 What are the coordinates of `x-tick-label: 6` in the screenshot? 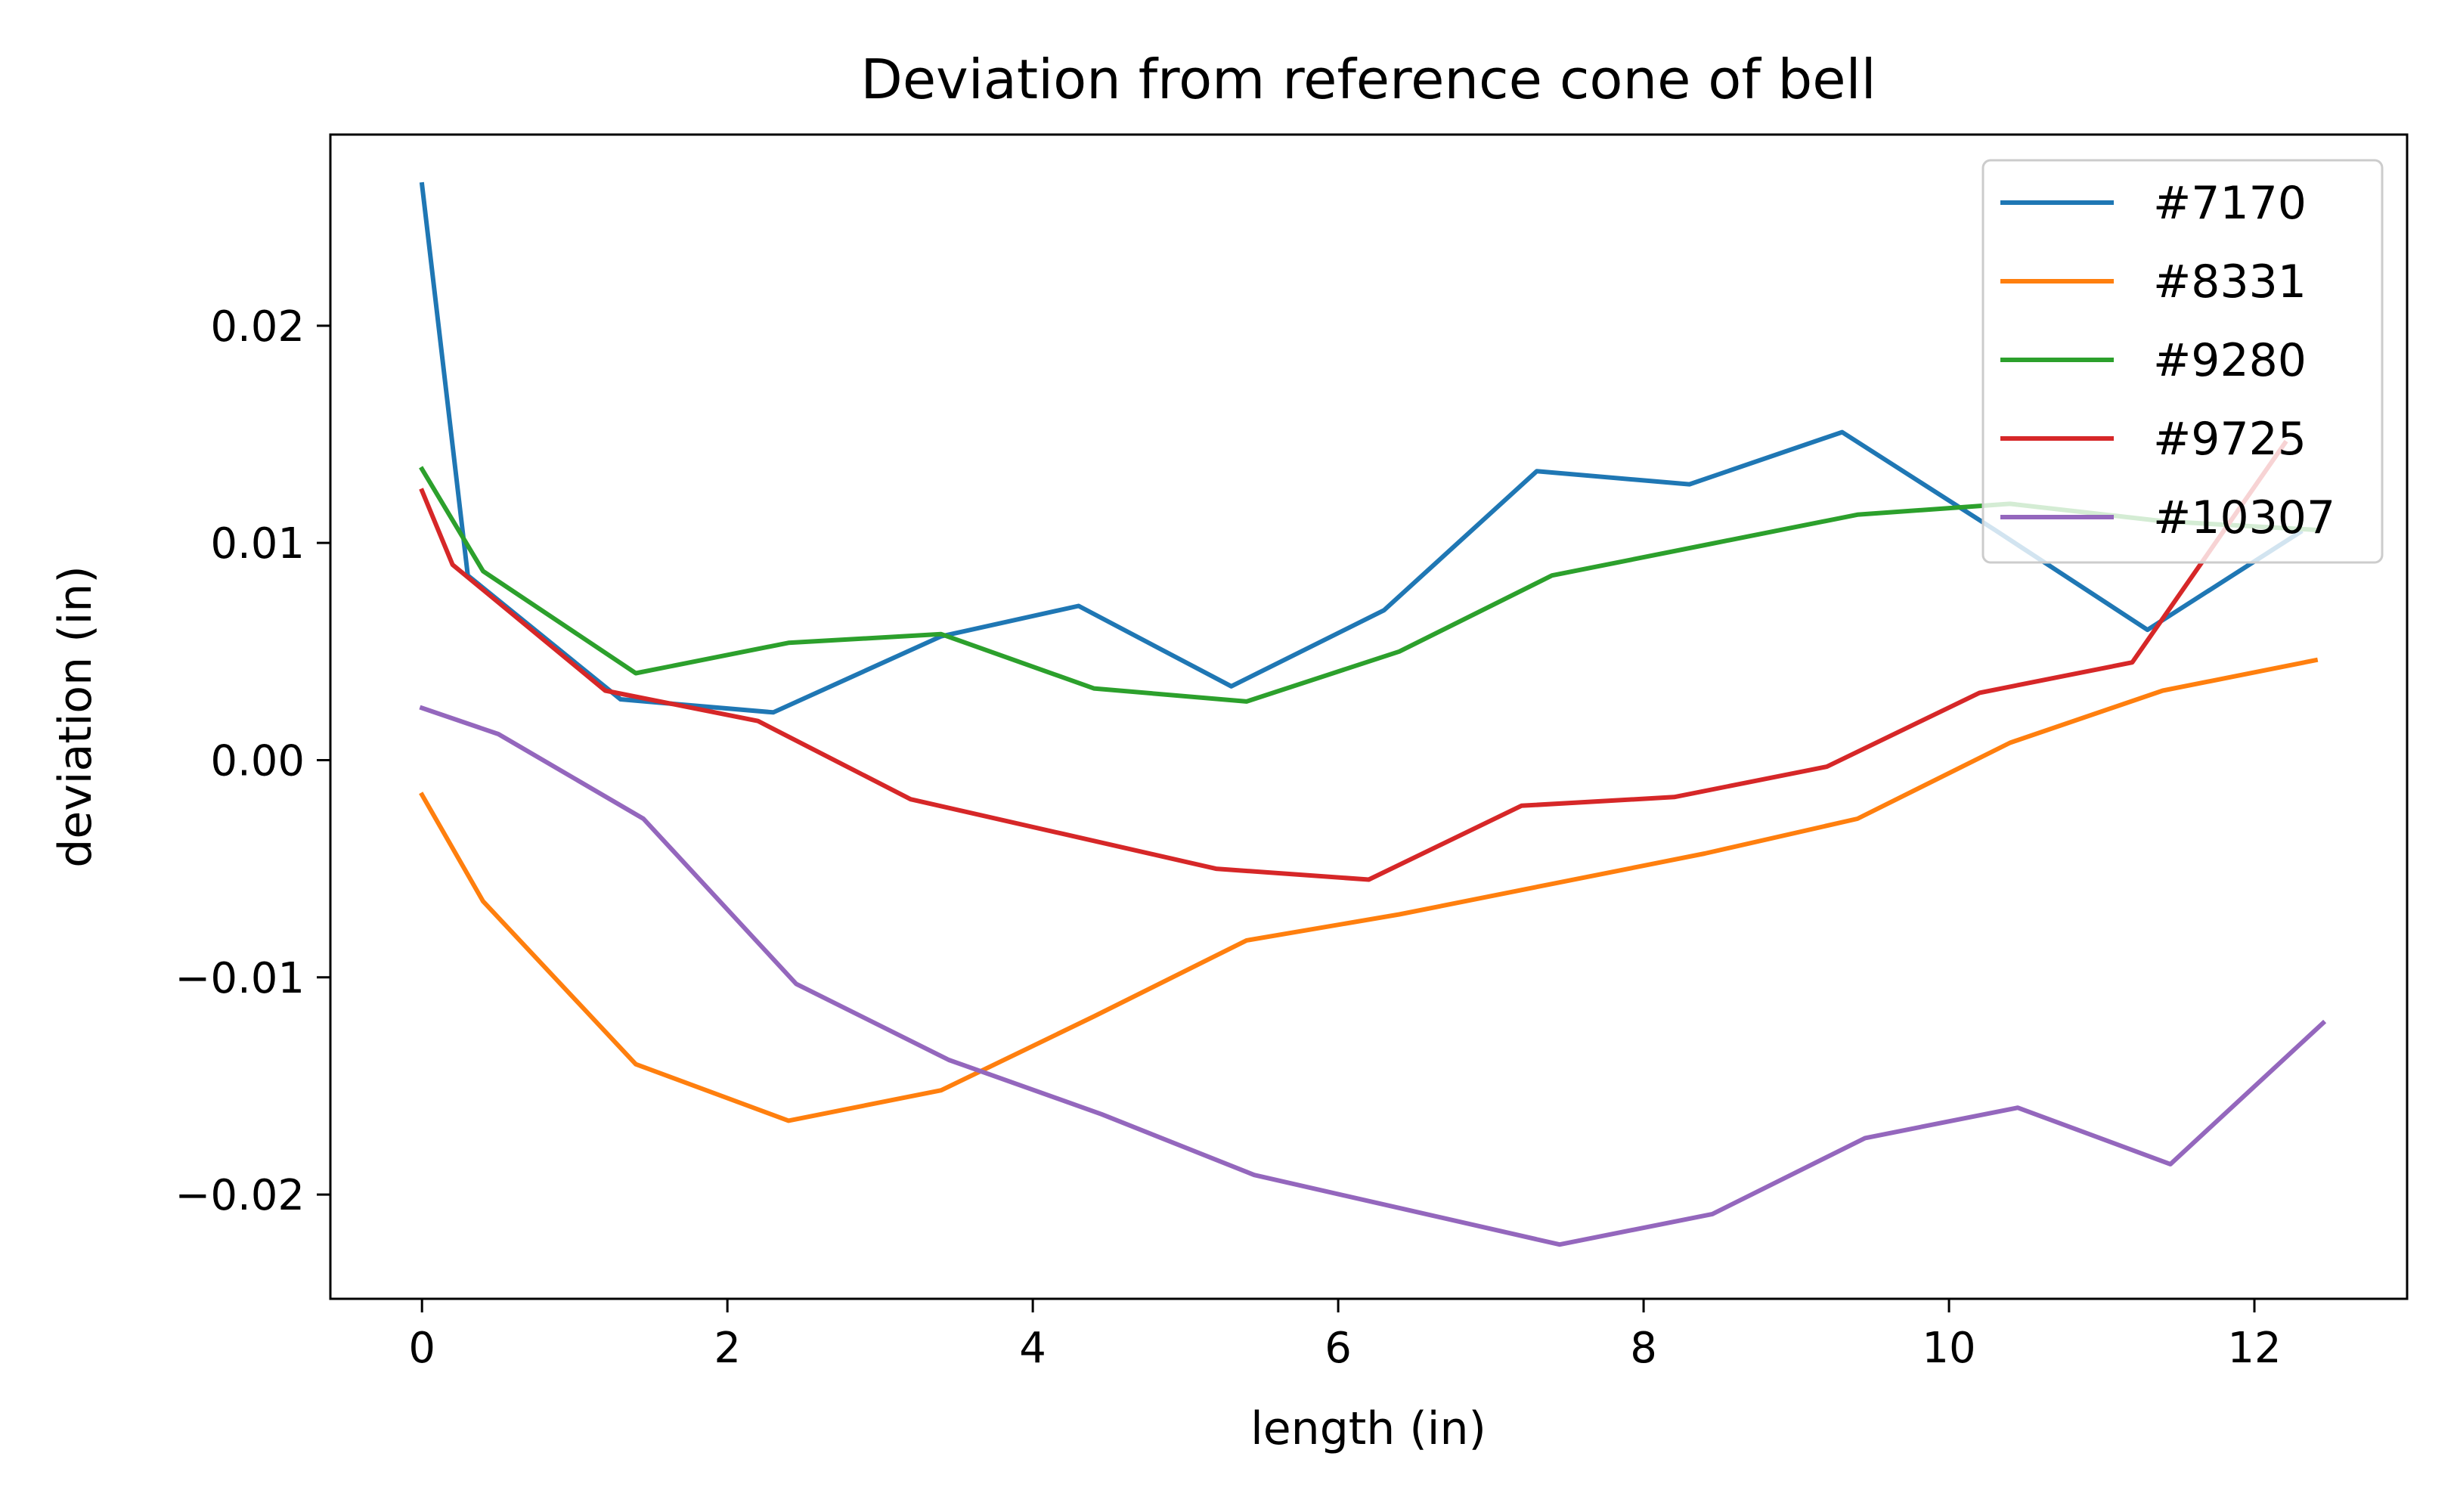 It's located at (1338, 1348).